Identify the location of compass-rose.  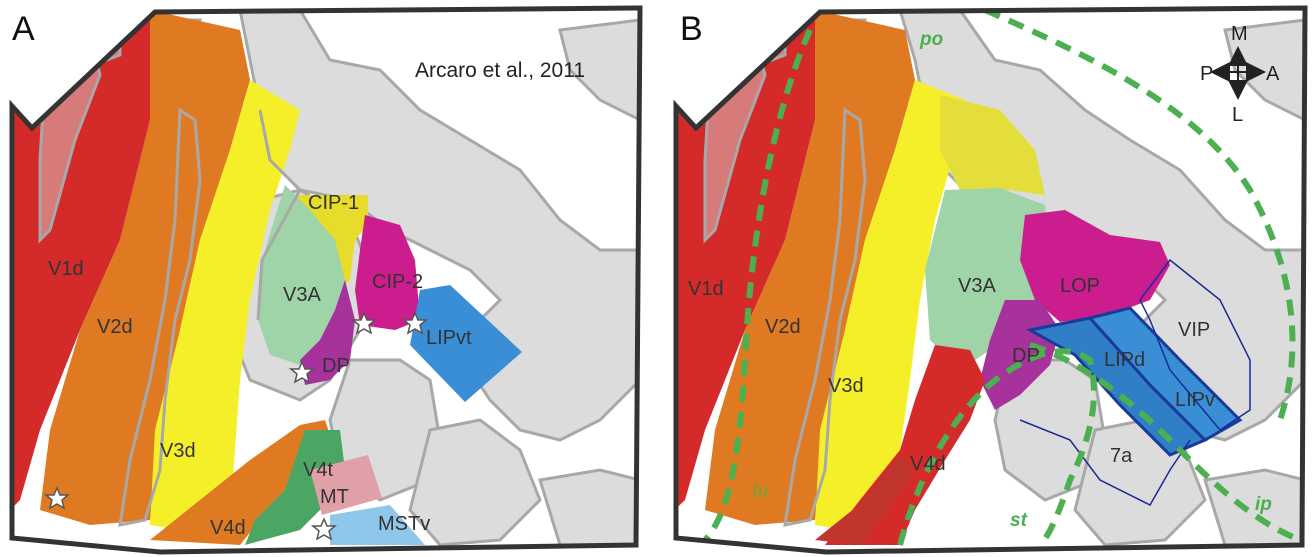
(1238, 73).